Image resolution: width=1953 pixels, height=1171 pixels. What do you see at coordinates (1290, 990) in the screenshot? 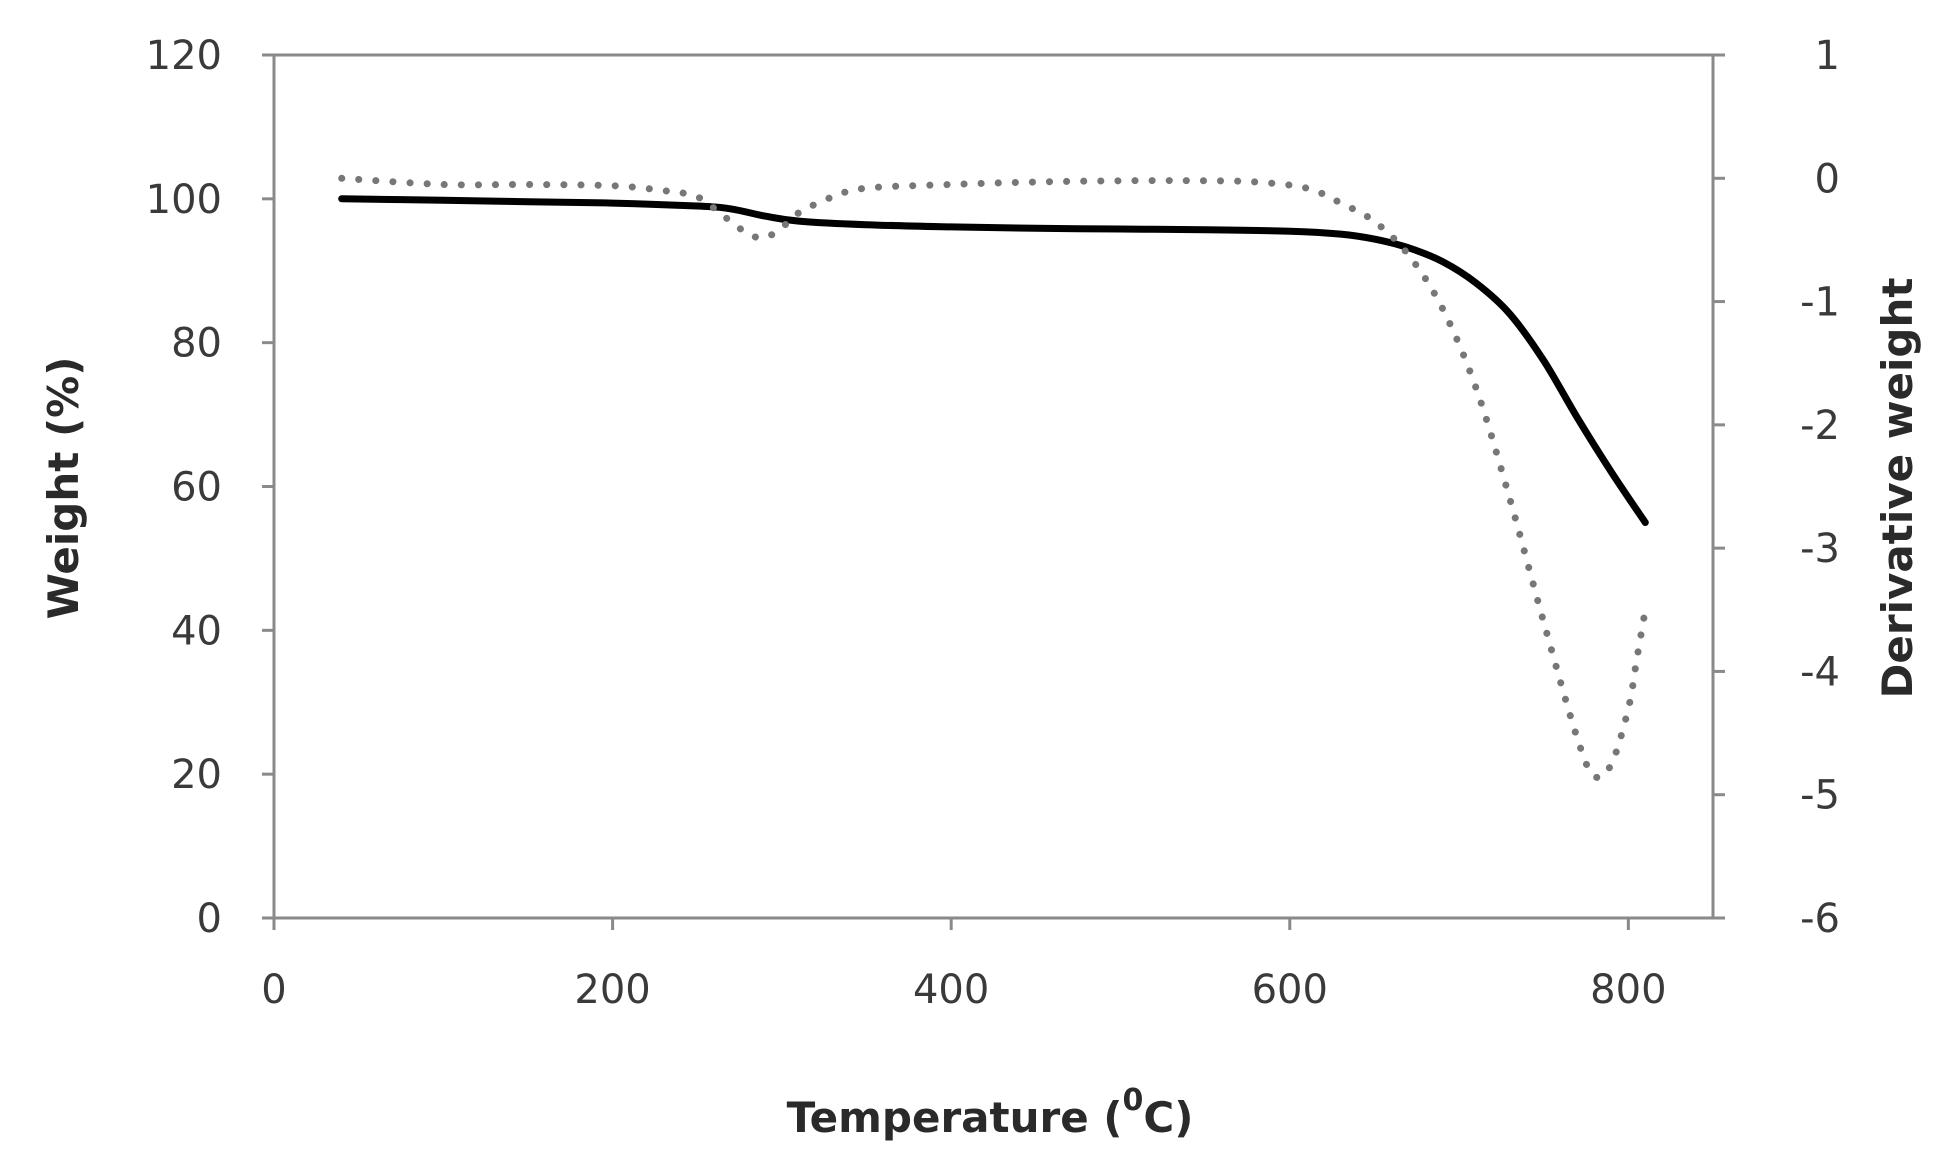
I see `x-tick-label: 600` at bounding box center [1290, 990].